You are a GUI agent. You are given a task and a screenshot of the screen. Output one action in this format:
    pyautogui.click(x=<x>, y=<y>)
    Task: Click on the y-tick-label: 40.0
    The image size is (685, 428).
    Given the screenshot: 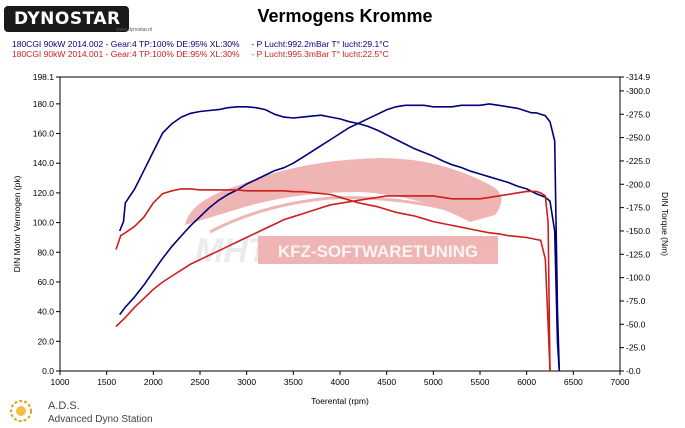 What is the action you would take?
    pyautogui.click(x=45, y=312)
    